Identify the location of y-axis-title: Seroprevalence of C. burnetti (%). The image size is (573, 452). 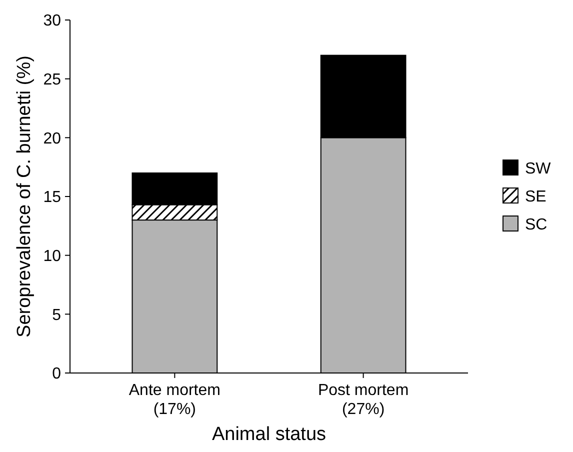
(24, 197).